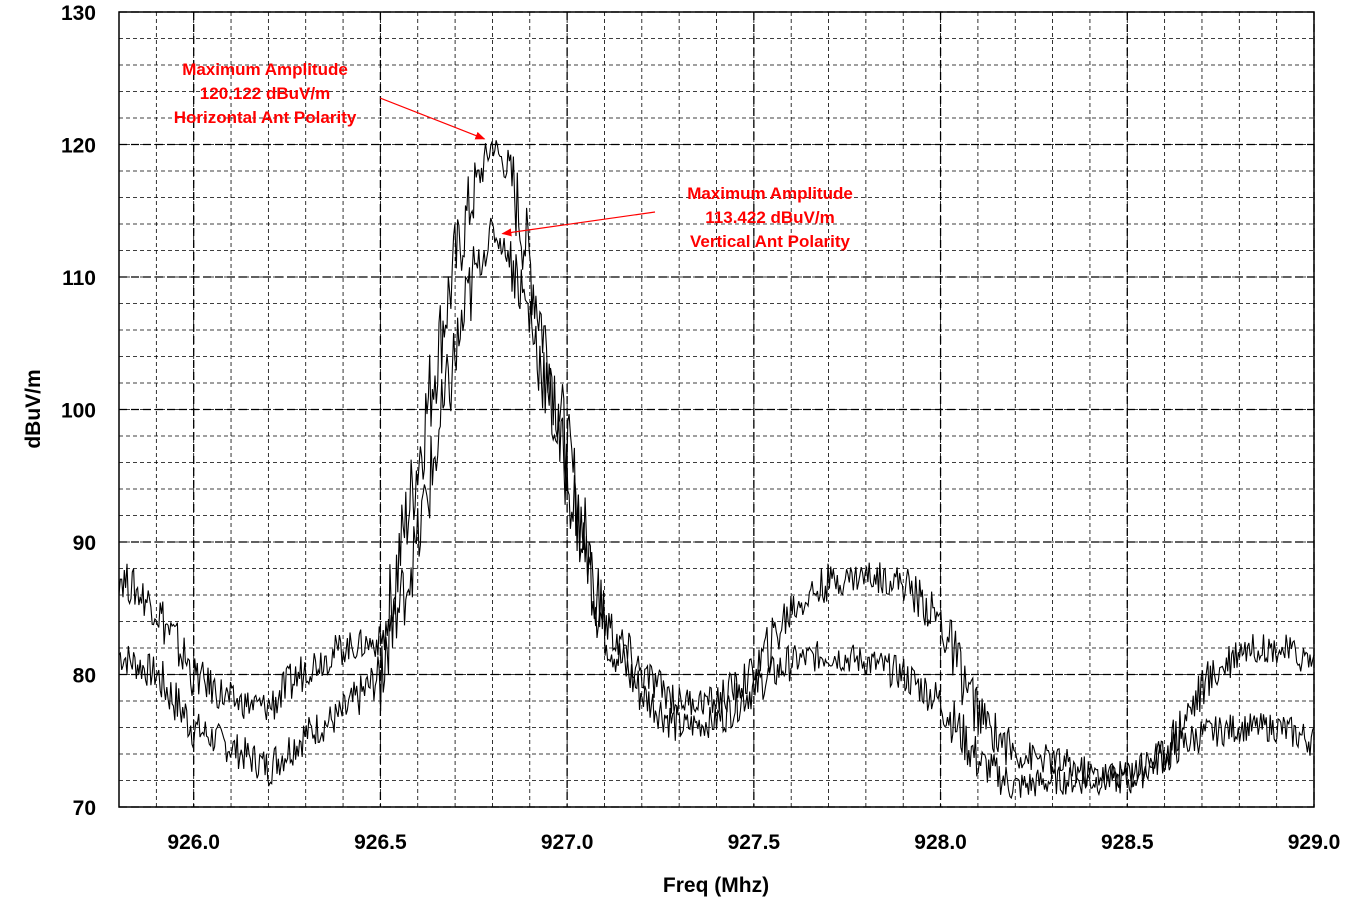  What do you see at coordinates (1314, 842) in the screenshot?
I see `x-tick-label: 929.0` at bounding box center [1314, 842].